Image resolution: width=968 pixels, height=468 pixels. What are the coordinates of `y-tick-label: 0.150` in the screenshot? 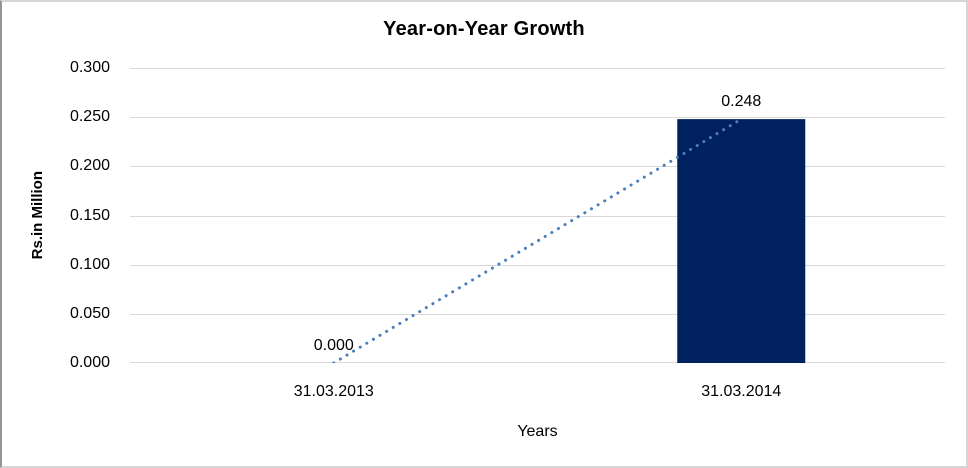 It's located at (89, 215).